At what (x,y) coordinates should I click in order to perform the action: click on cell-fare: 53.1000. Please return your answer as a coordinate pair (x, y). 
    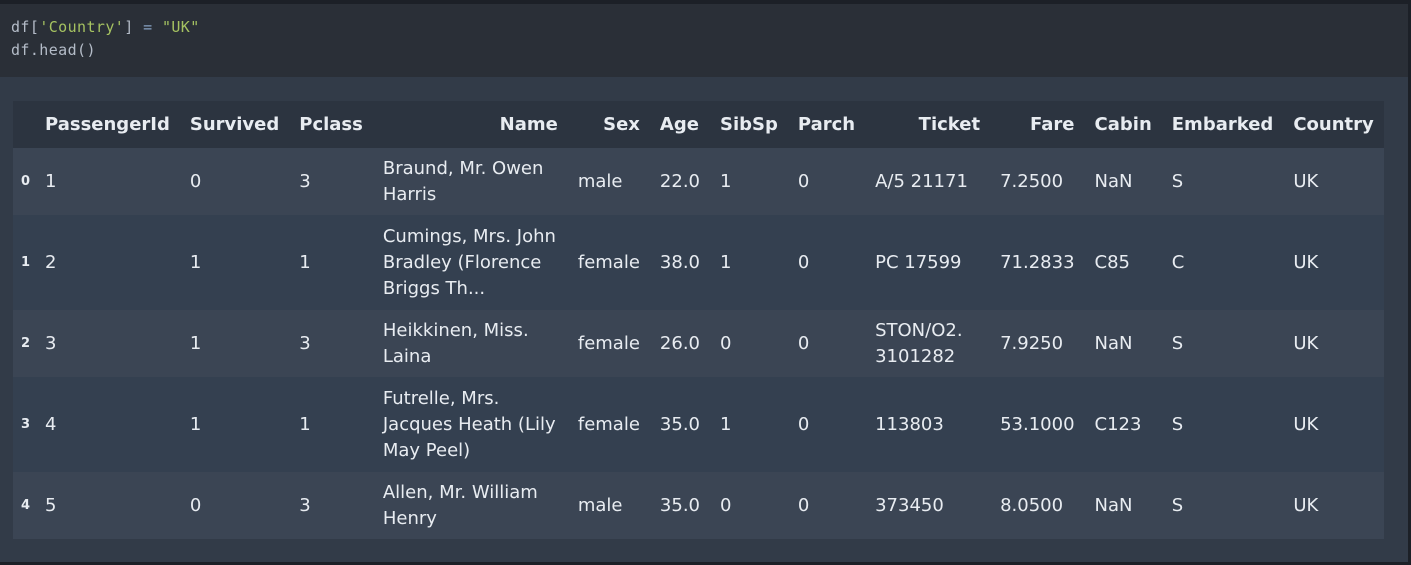
    Looking at the image, I should click on (1037, 424).